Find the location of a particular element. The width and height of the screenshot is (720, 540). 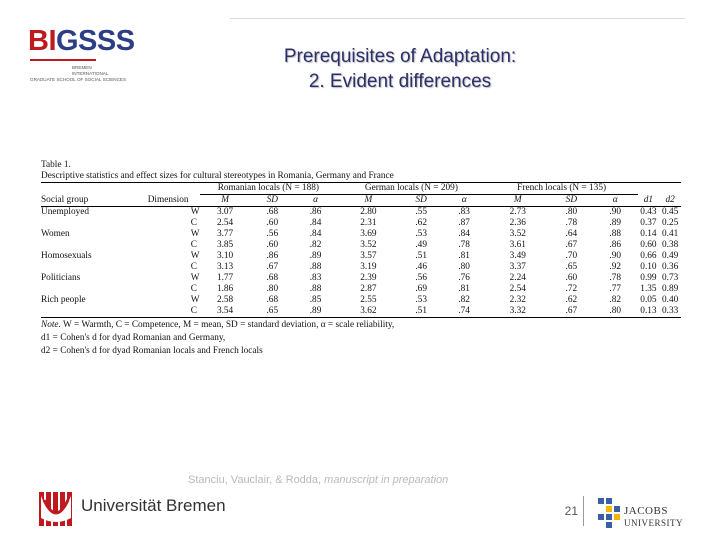

table-cell: 2.55 is located at coordinates (368, 300).